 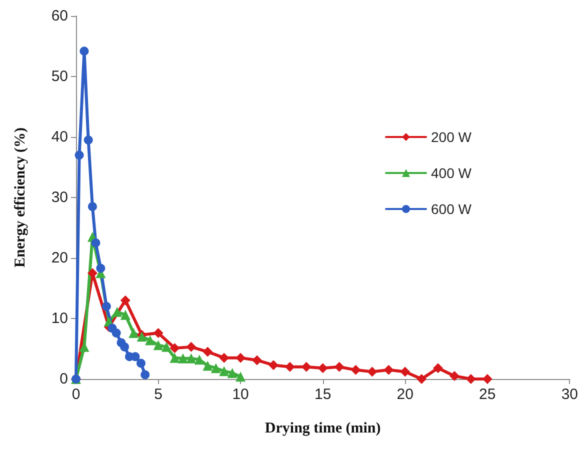 I want to click on y-tick-label: 50, so click(x=59, y=76).